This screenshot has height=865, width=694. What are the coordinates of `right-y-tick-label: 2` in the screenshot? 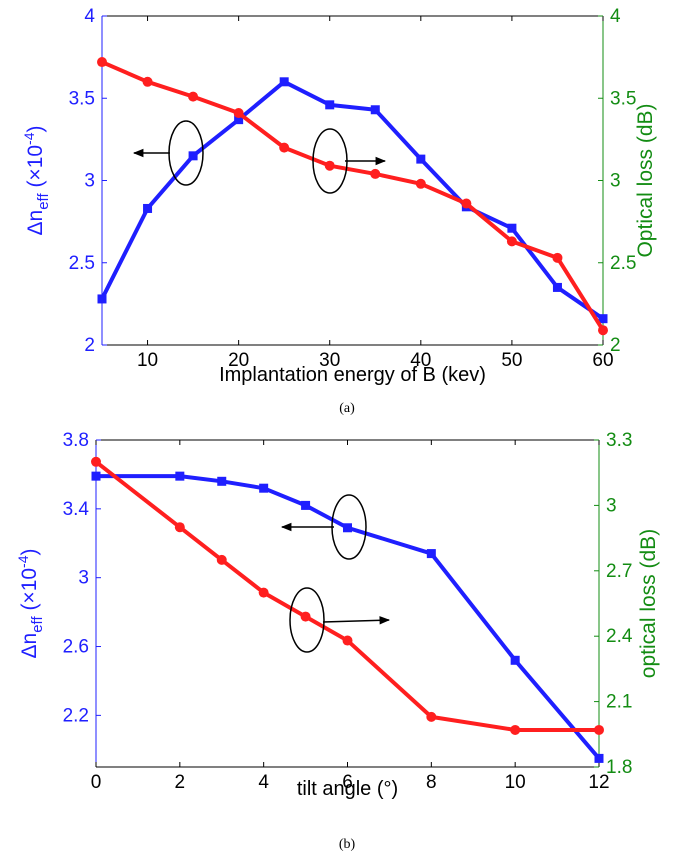 It's located at (615, 345).